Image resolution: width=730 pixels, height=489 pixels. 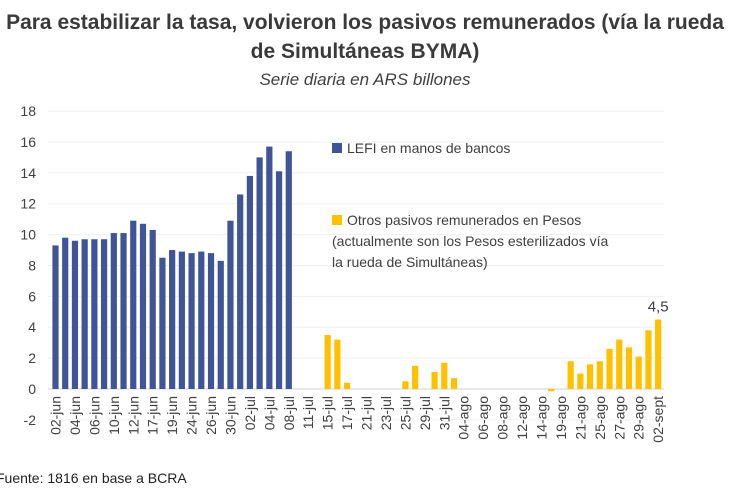 What do you see at coordinates (308, 412) in the screenshot?
I see `x-tick-label: 11-jul` at bounding box center [308, 412].